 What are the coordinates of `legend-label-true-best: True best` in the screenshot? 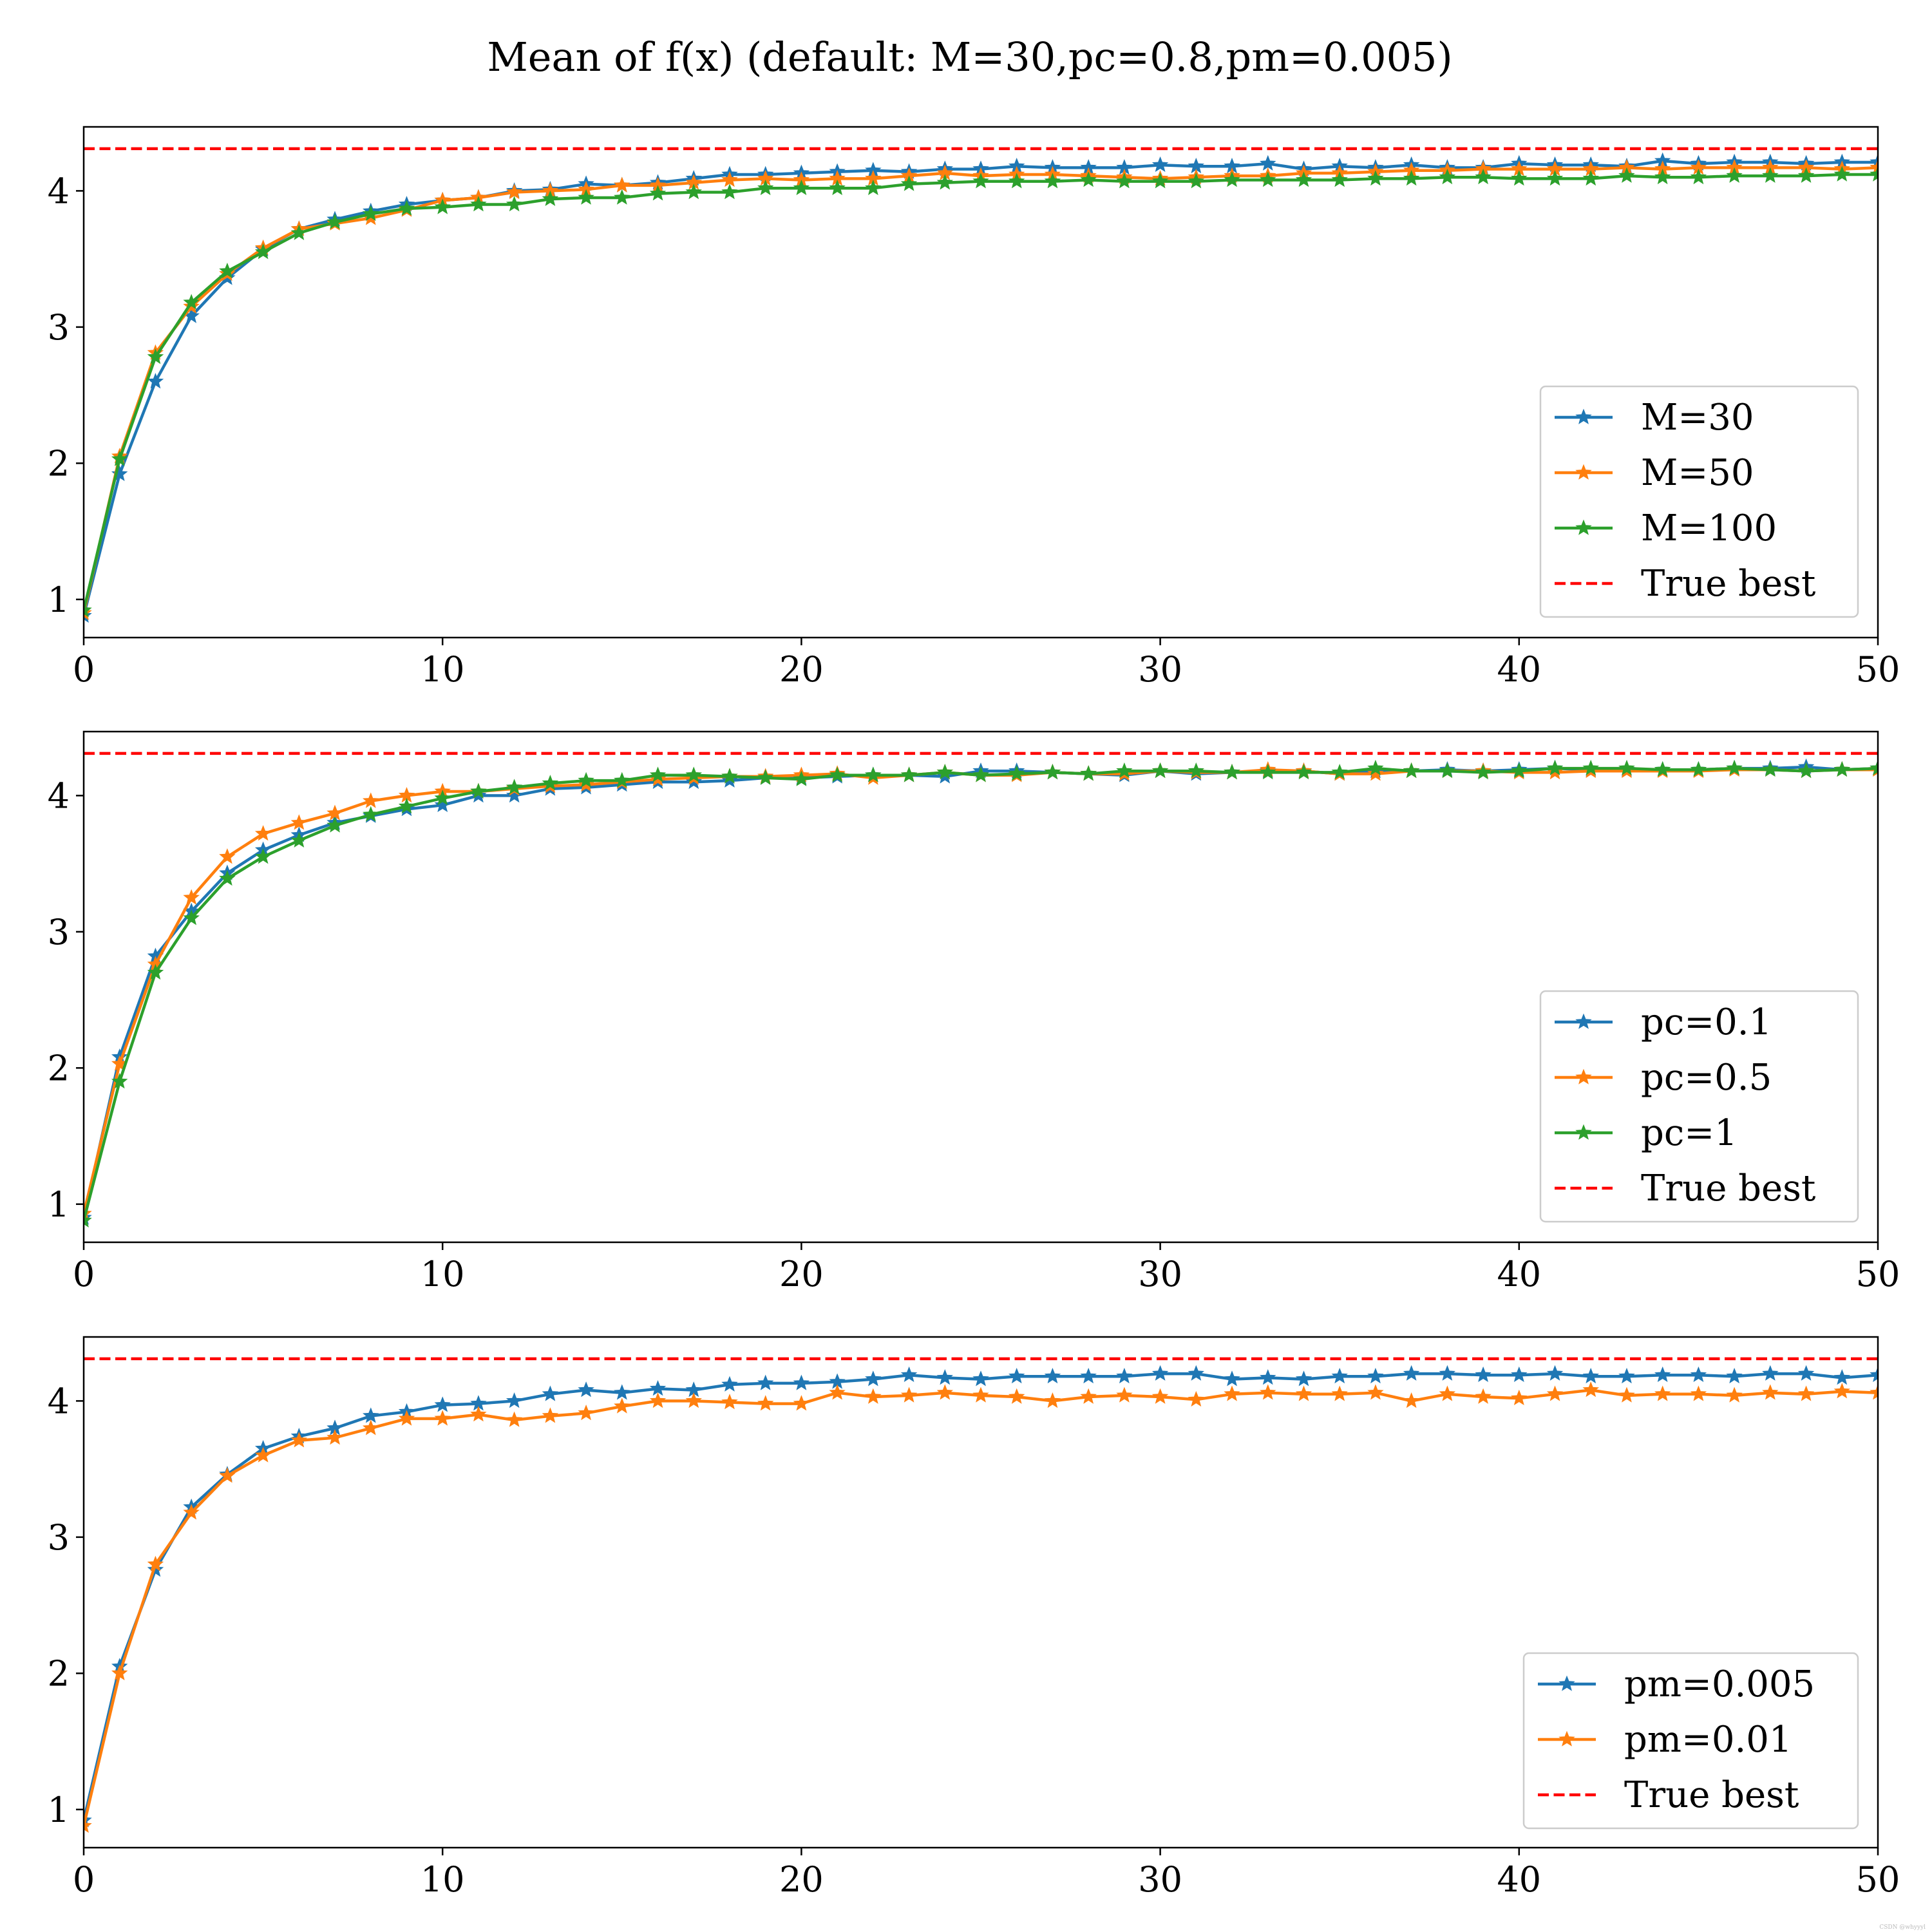 It's located at (1729, 1189).